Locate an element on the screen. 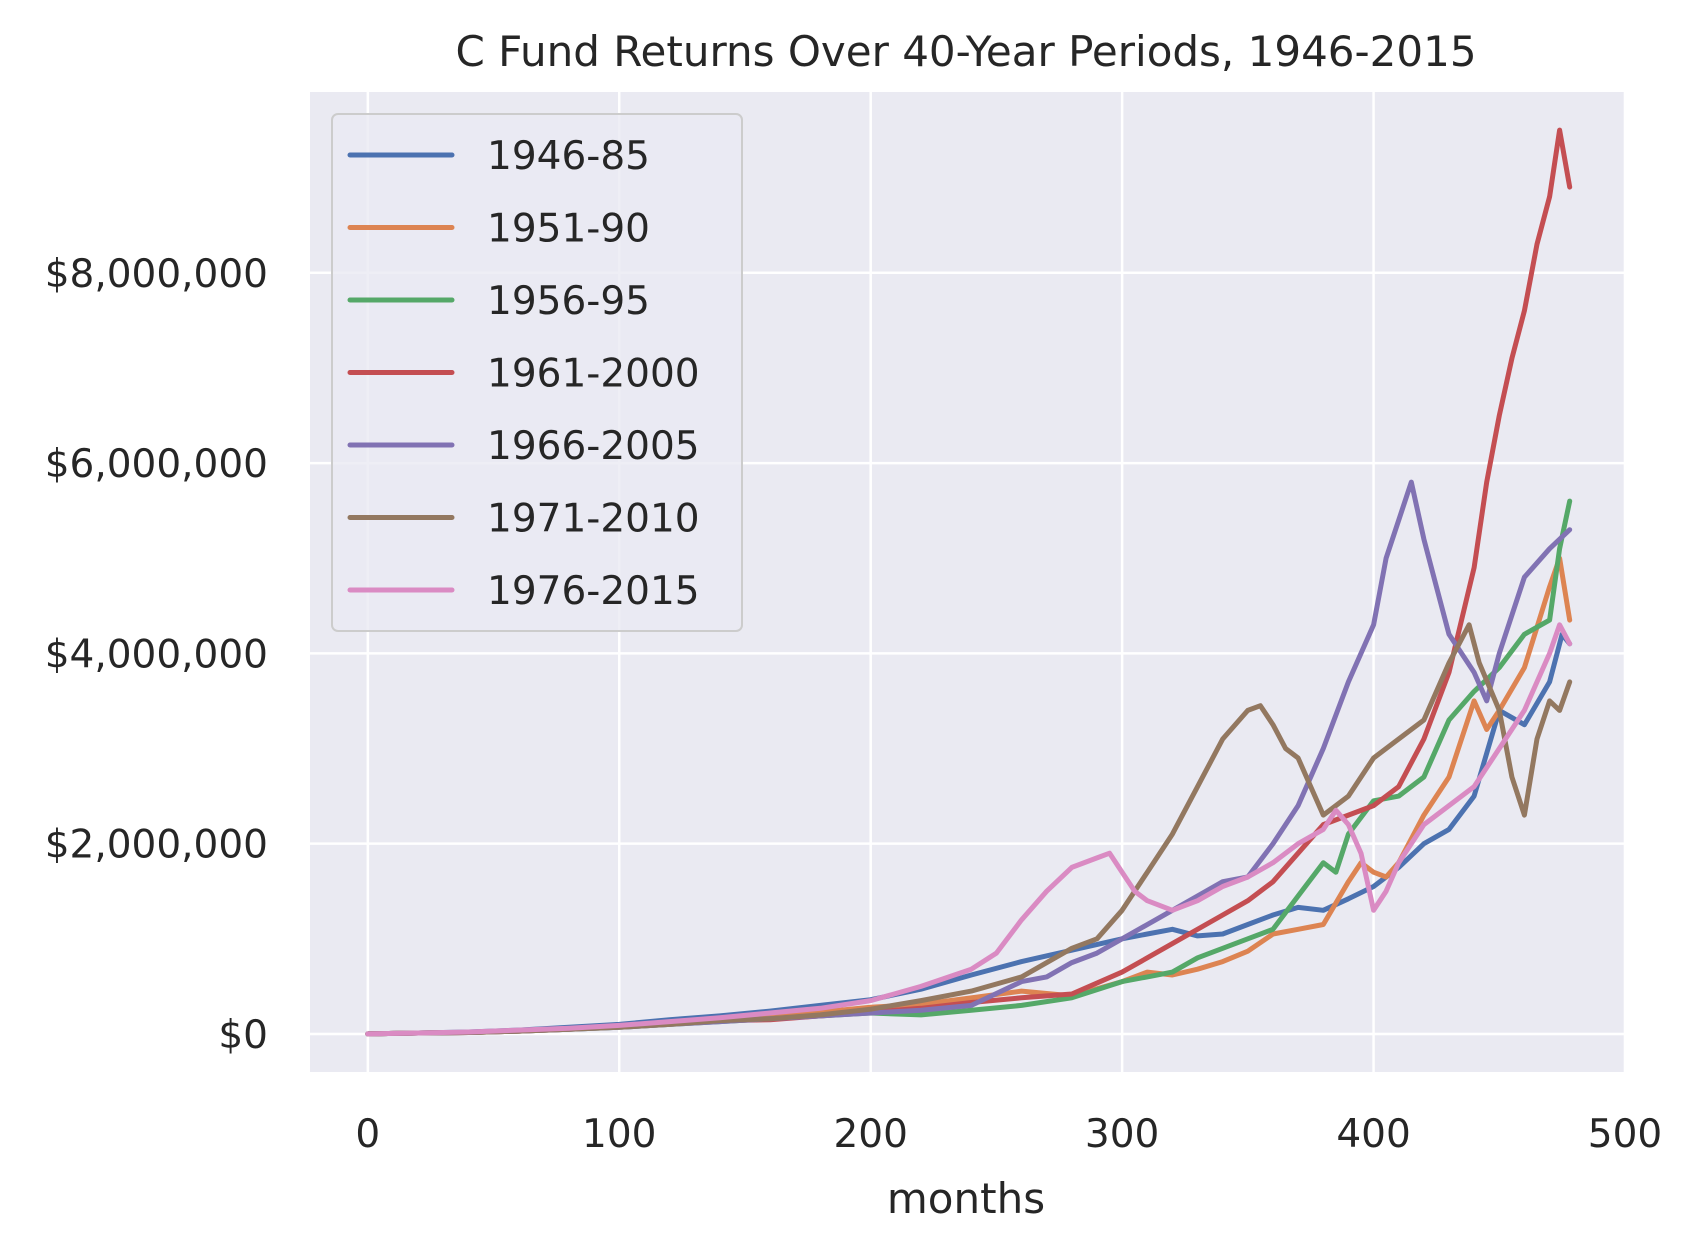  x-tick-label: 500 is located at coordinates (1625, 1134).